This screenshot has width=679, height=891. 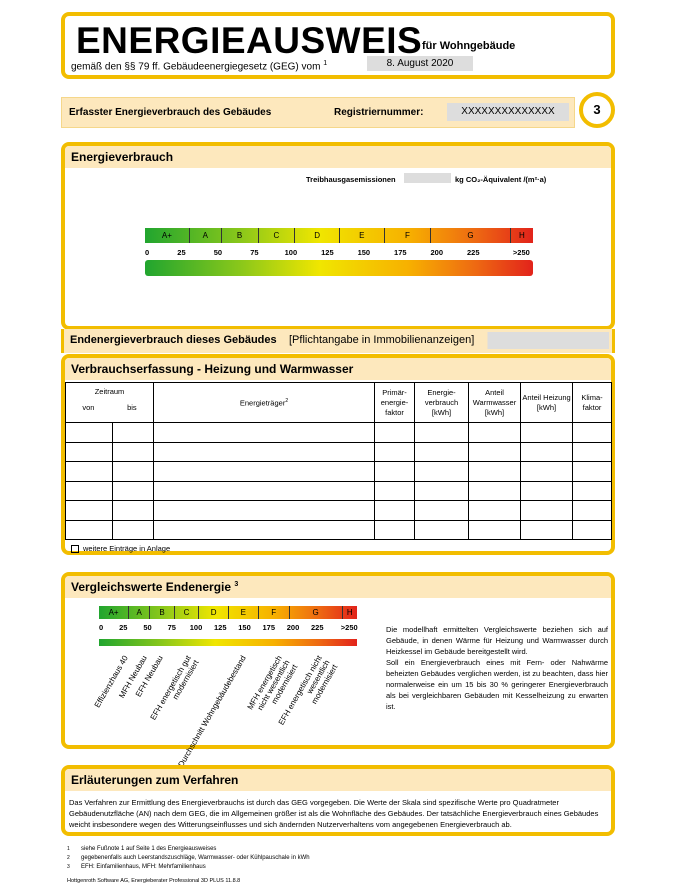 I want to click on title: ENERGIEAUSWEIS, so click(x=249, y=40).